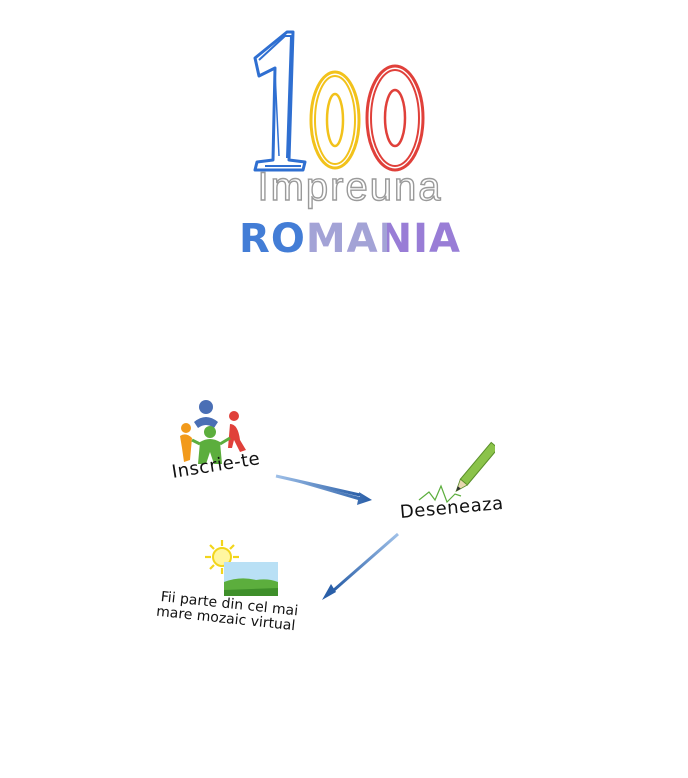 This screenshot has width=688, height=778. Describe the element at coordinates (395, 118) in the screenshot. I see `logo-digit-zero-red` at that location.